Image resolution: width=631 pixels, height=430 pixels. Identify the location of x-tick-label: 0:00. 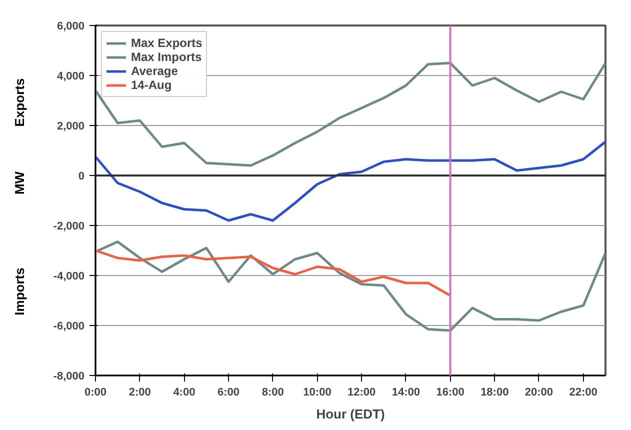
(95, 392).